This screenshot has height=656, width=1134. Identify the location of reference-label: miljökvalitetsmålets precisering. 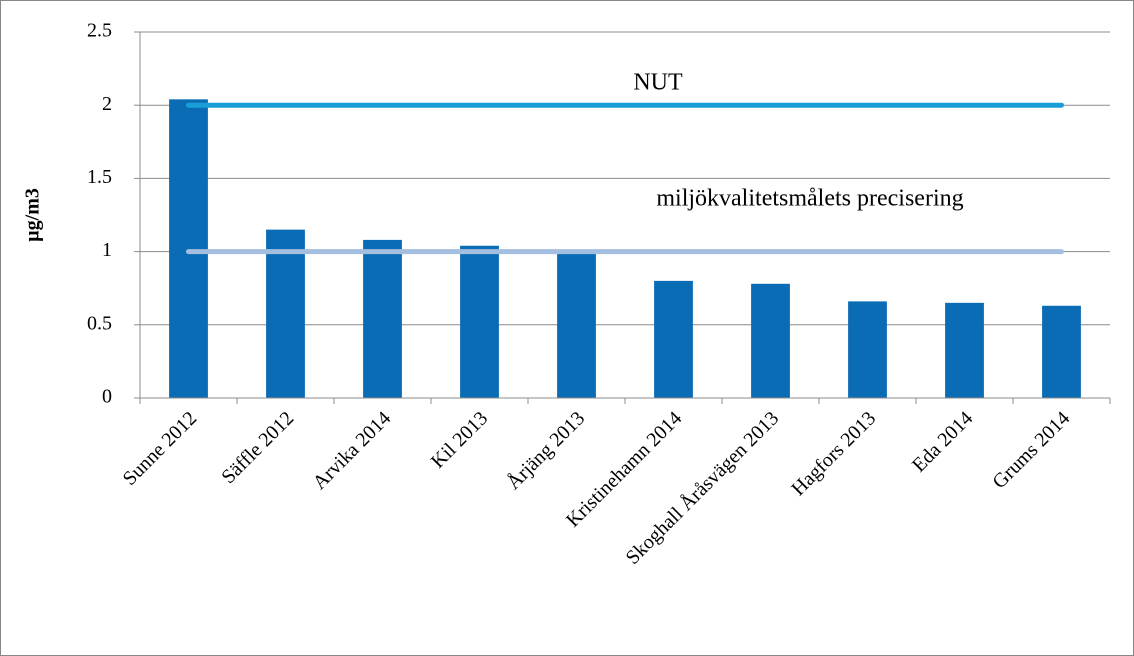
(809, 199).